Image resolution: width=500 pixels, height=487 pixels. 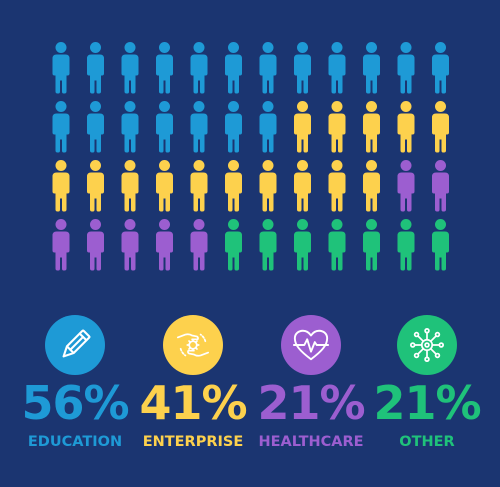 I want to click on heart-pulse-icon, so click(x=311, y=345).